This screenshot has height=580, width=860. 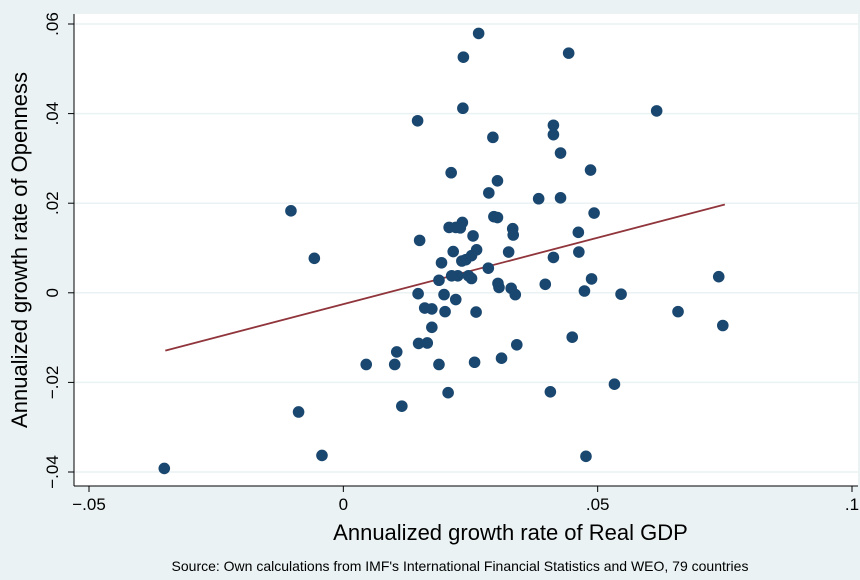 I want to click on x-tick-label: .1, so click(x=852, y=504).